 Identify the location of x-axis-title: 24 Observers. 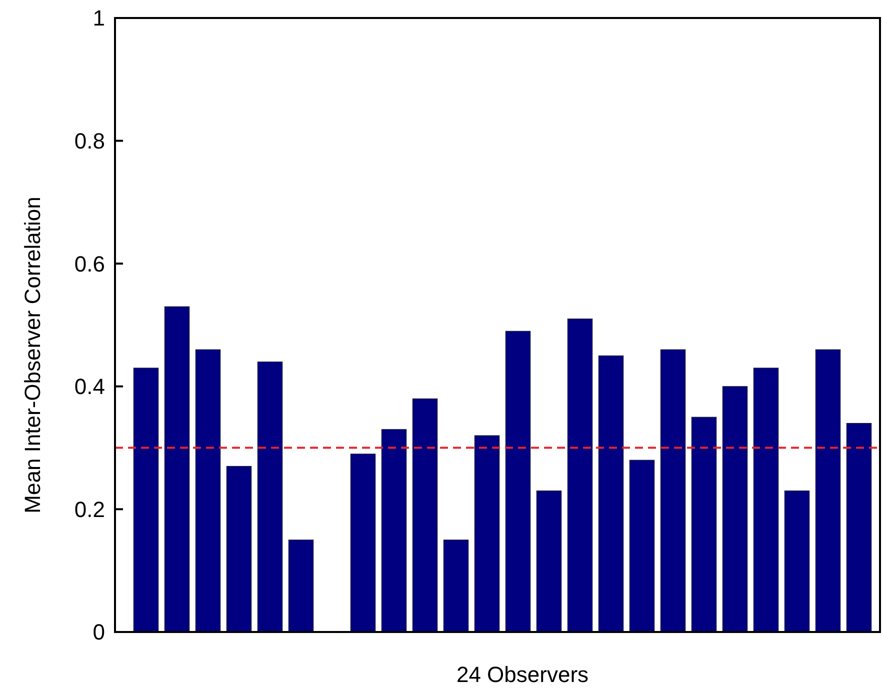
(522, 674).